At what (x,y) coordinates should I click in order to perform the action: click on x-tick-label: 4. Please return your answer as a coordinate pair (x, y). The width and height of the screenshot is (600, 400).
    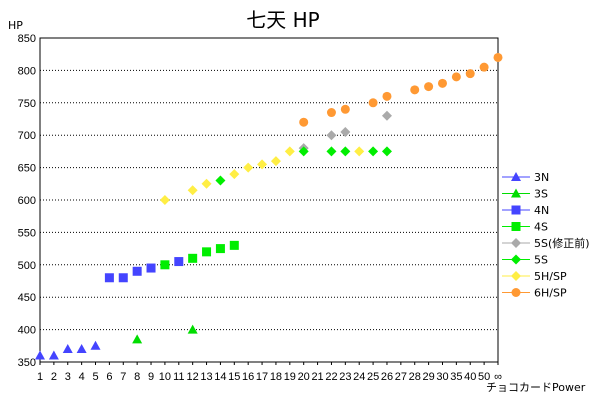
    Looking at the image, I should click on (82, 377).